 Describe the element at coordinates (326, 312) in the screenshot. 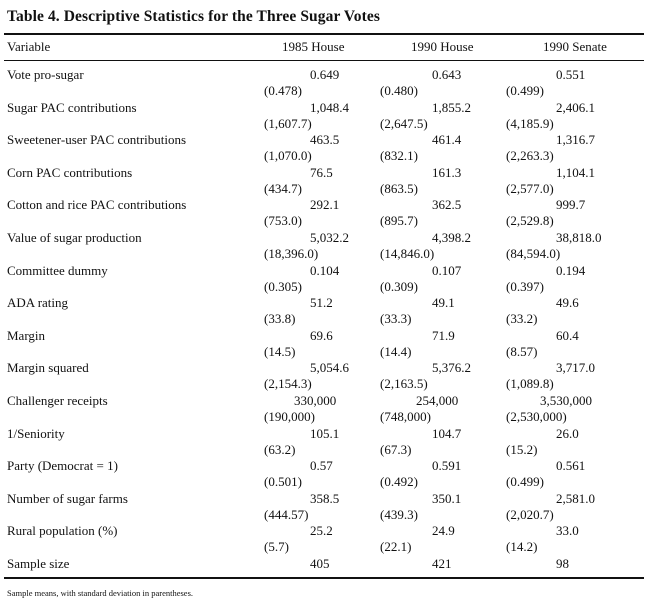

I see `table-row: ADA rating 51.2 (33.8) 49.1 (33.3) 49.6 (33.2)` at that location.